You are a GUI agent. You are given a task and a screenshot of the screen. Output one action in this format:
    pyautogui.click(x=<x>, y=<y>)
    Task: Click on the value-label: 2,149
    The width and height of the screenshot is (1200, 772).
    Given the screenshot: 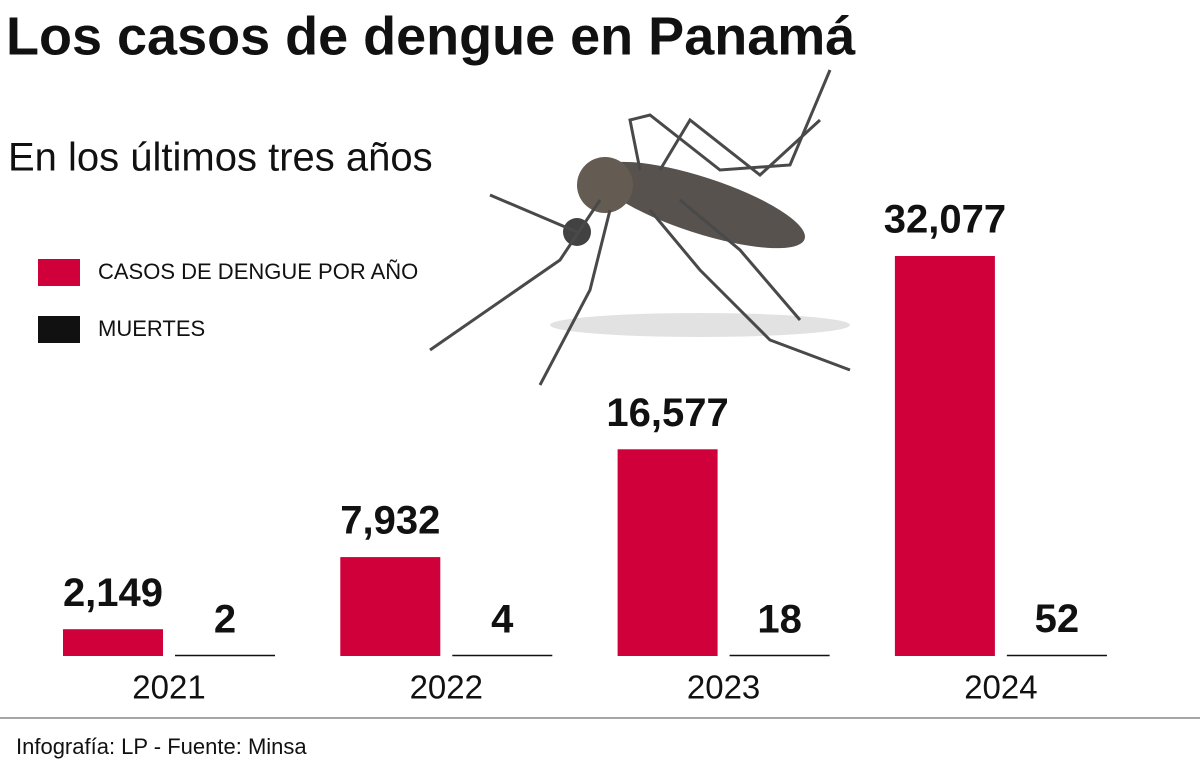 What is the action you would take?
    pyautogui.click(x=113, y=593)
    